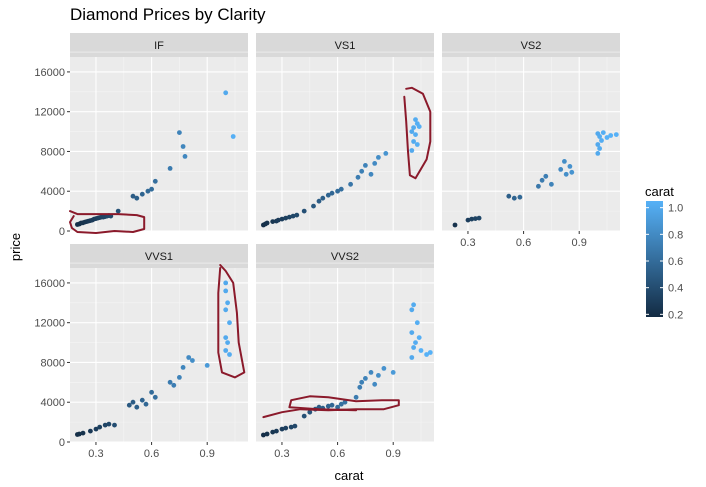 Image resolution: width=706 pixels, height=487 pixels. What do you see at coordinates (141, 352) in the screenshot?
I see `panel-vvs1: VVS1 0 4000 8000 12000 16000 0.3 0.6 0.9` at bounding box center [141, 352].